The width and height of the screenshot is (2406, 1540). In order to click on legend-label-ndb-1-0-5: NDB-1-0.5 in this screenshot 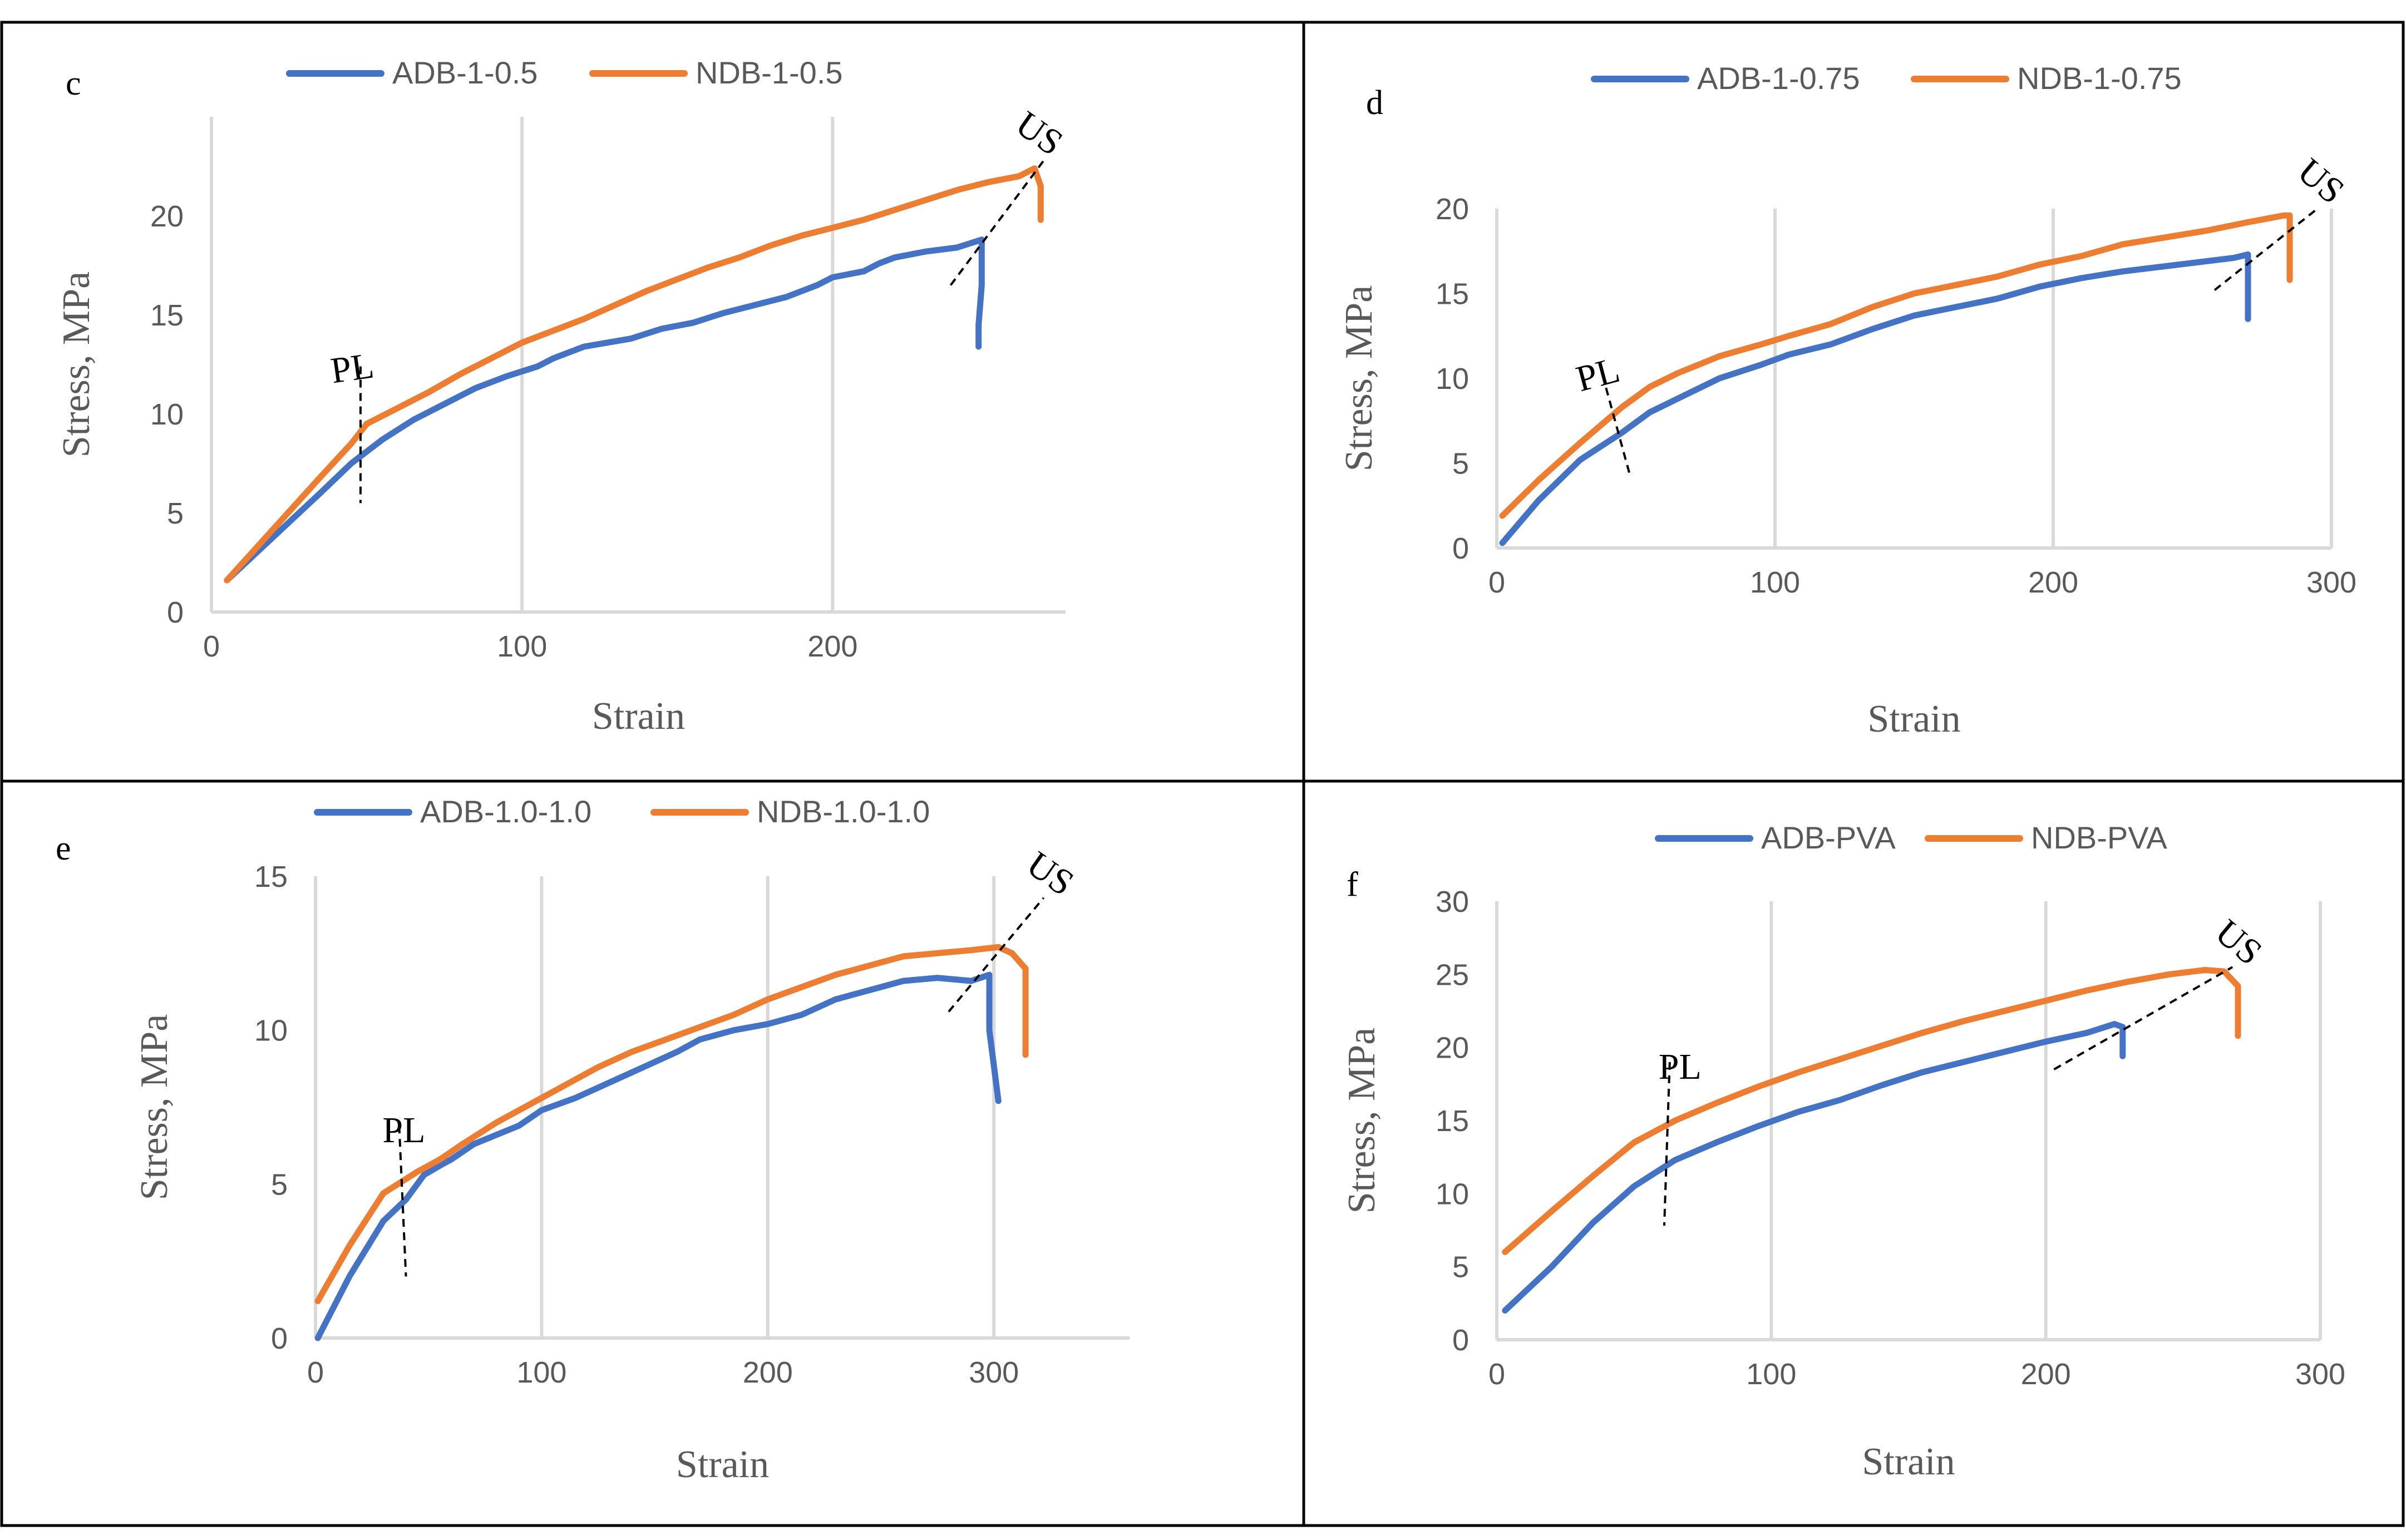, I will do `click(770, 72)`.